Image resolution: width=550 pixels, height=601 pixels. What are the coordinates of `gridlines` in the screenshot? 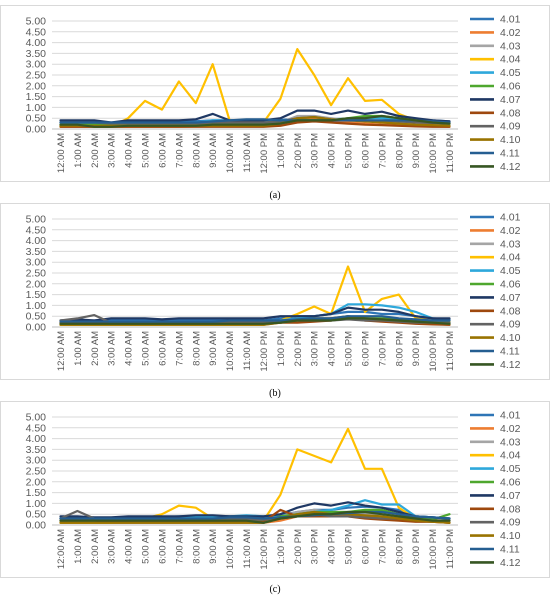 It's located at (255, 75).